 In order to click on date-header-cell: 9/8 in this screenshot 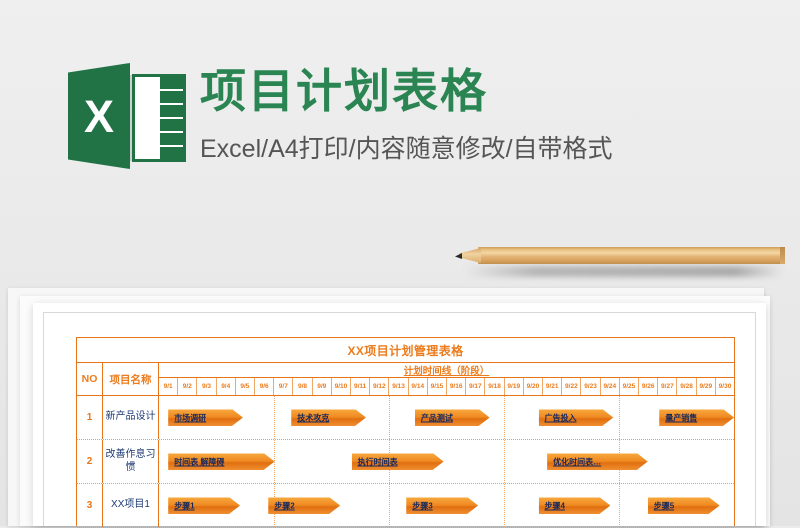, I will do `click(303, 386)`.